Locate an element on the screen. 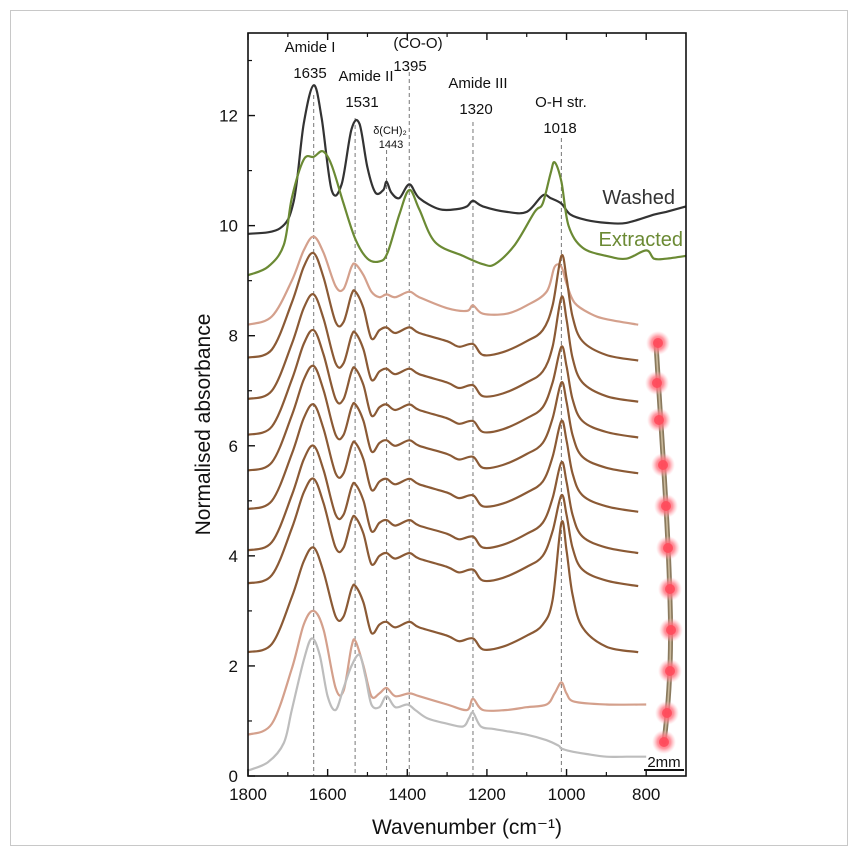  peak-wavenumber: 1635 is located at coordinates (309, 73).